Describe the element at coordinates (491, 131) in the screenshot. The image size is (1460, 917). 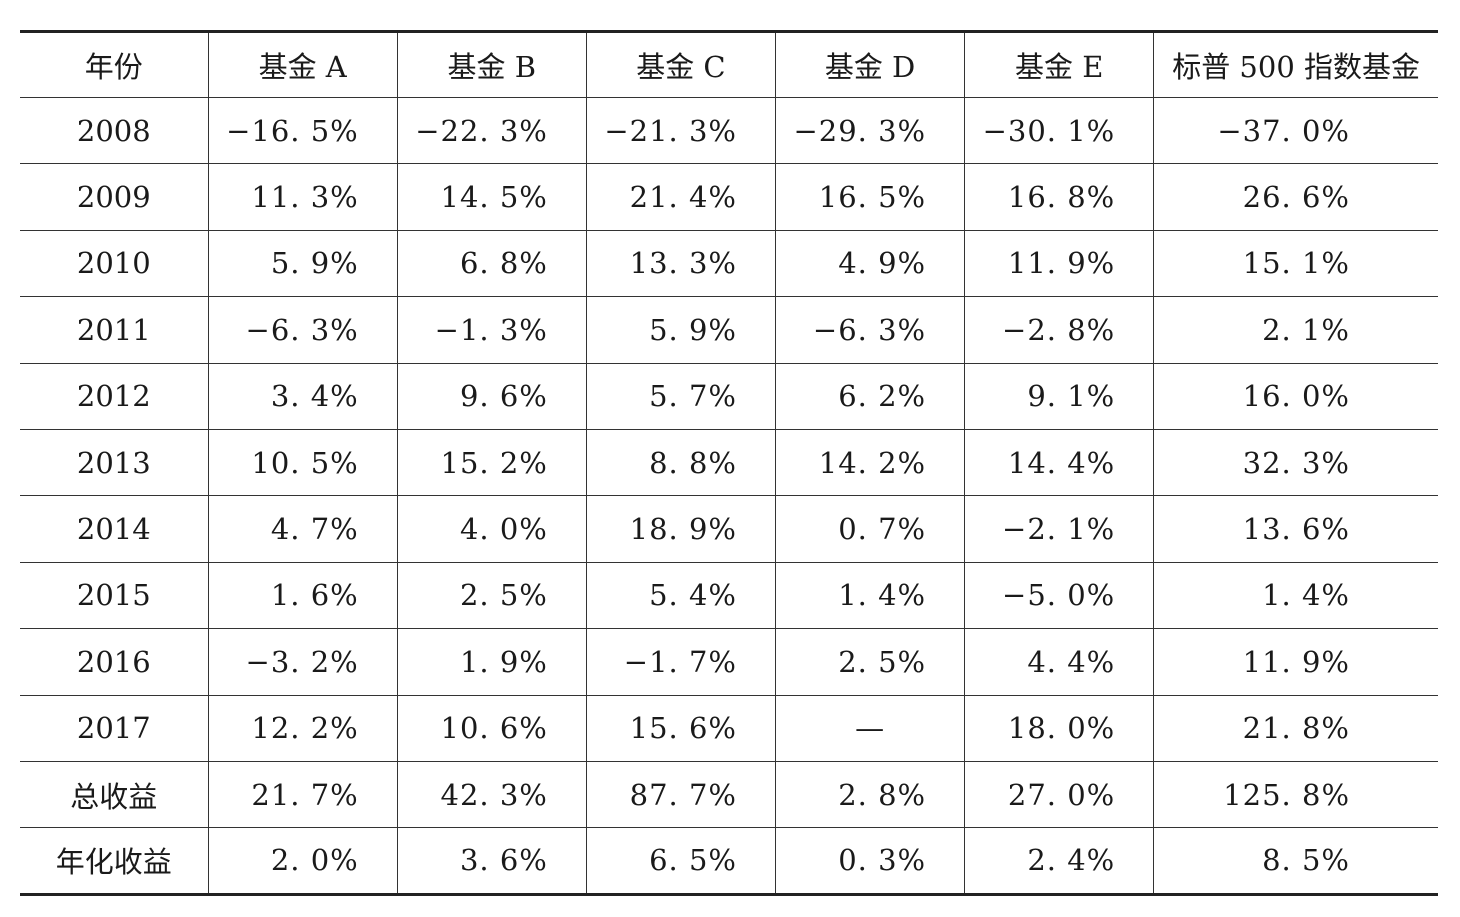
I see `cell-fund-b: −22. 3%` at that location.